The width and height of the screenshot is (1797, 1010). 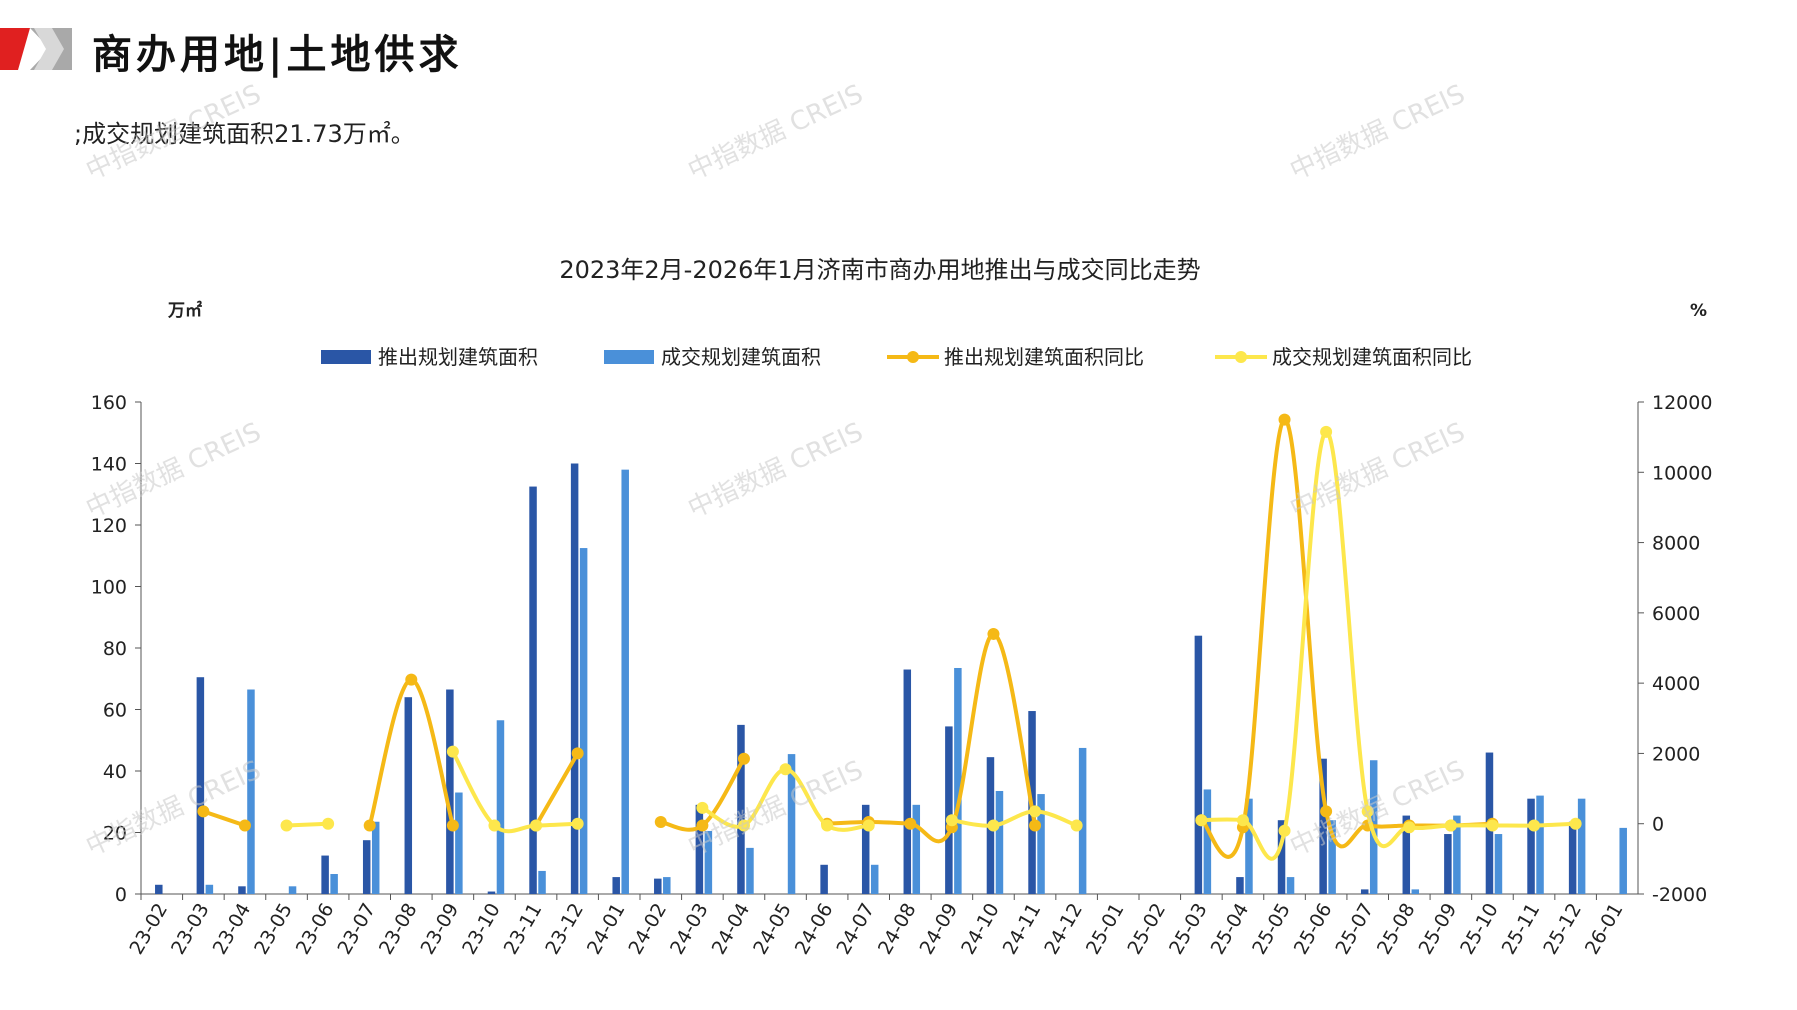 What do you see at coordinates (980, 928) in the screenshot?
I see `x-tick-label: 24-10` at bounding box center [980, 928].